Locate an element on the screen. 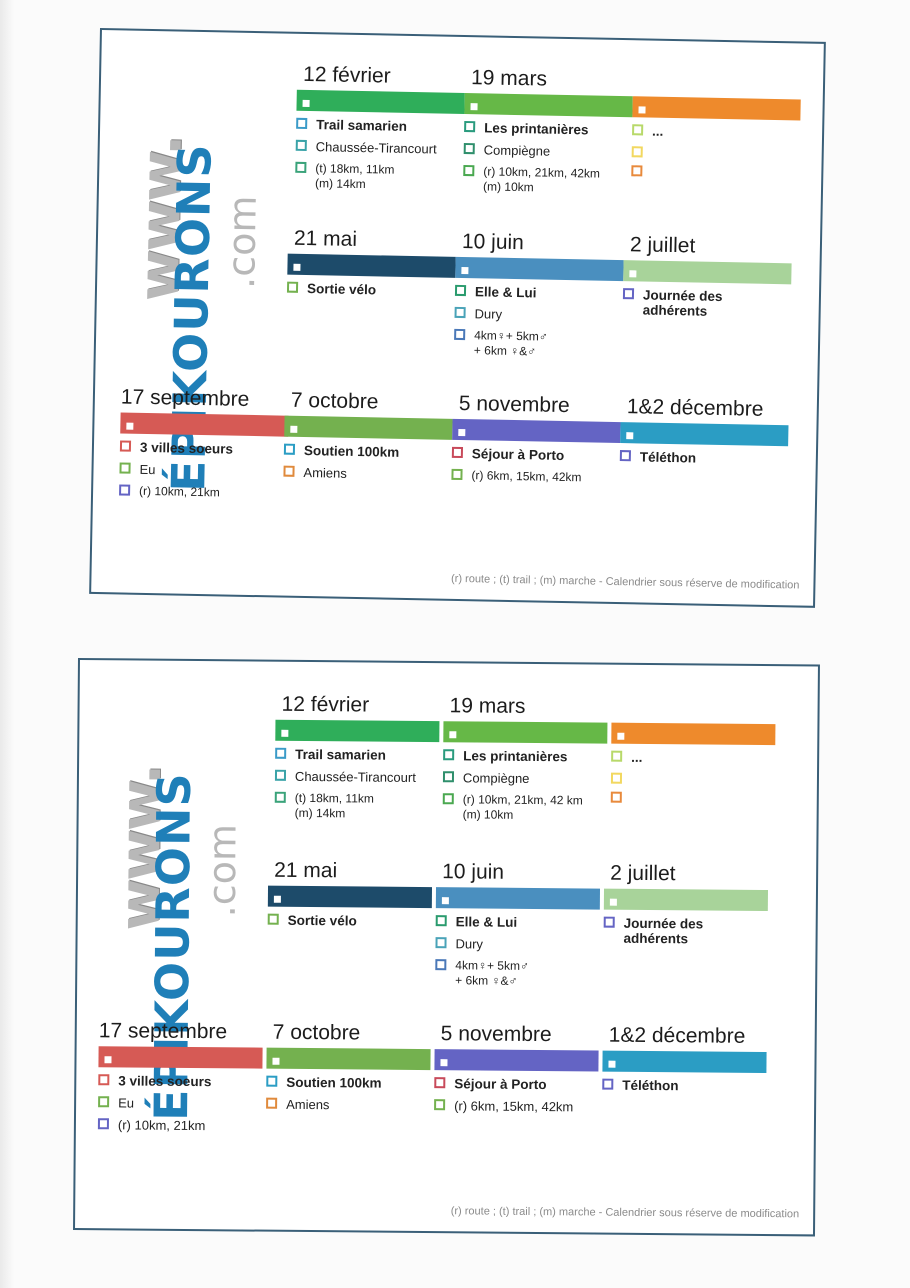 This screenshot has height=1288, width=910. event-date: 10 juin is located at coordinates (493, 242).